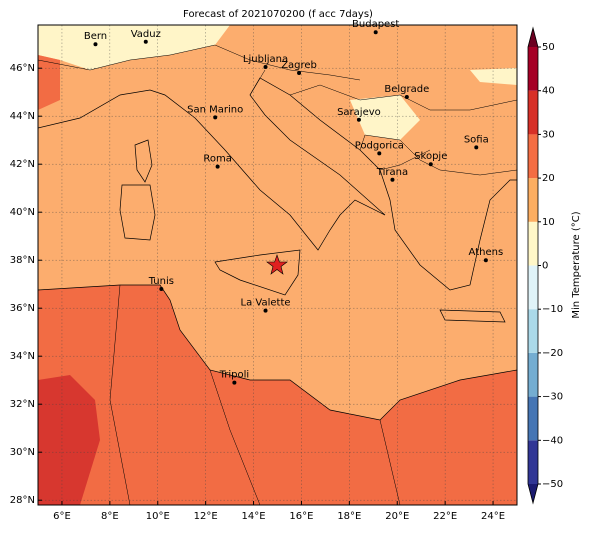  I want to click on x-tick-label: 10°E, so click(158, 516).